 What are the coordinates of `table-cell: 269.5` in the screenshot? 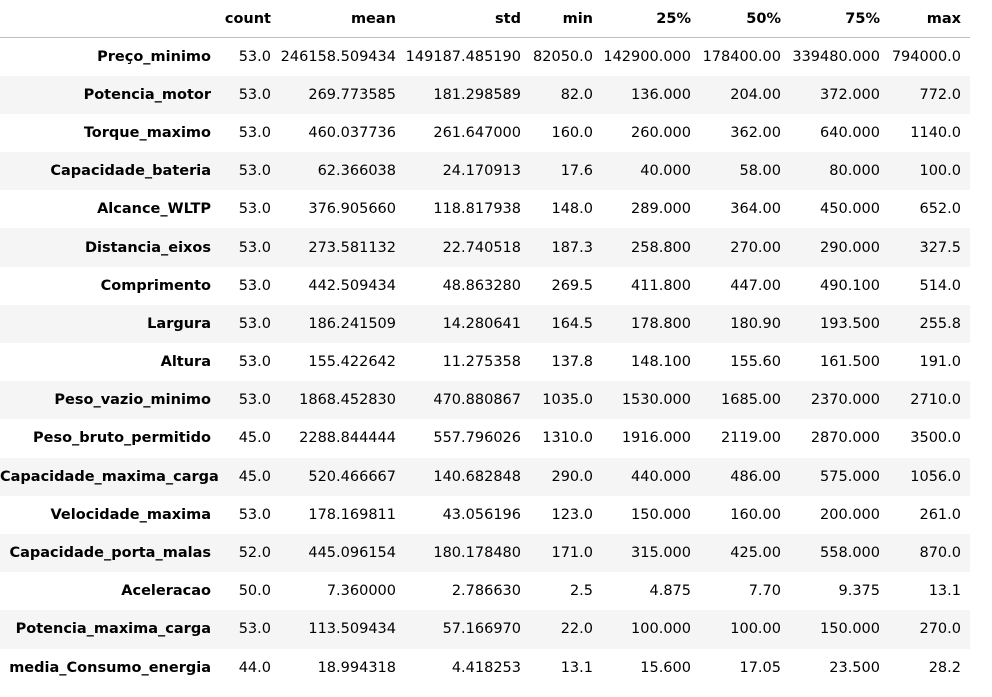 It's located at (572, 285).